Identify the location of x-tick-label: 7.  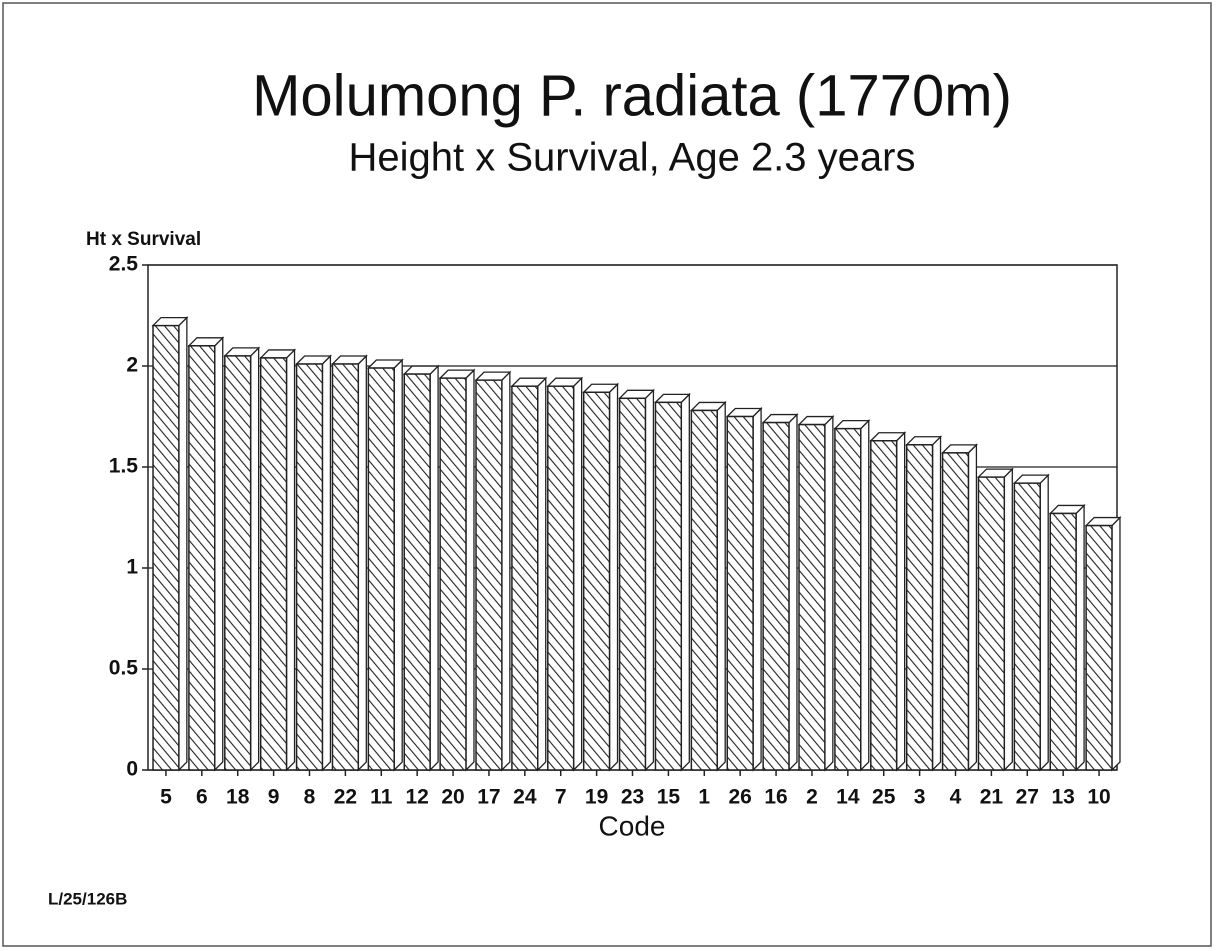
(561, 797).